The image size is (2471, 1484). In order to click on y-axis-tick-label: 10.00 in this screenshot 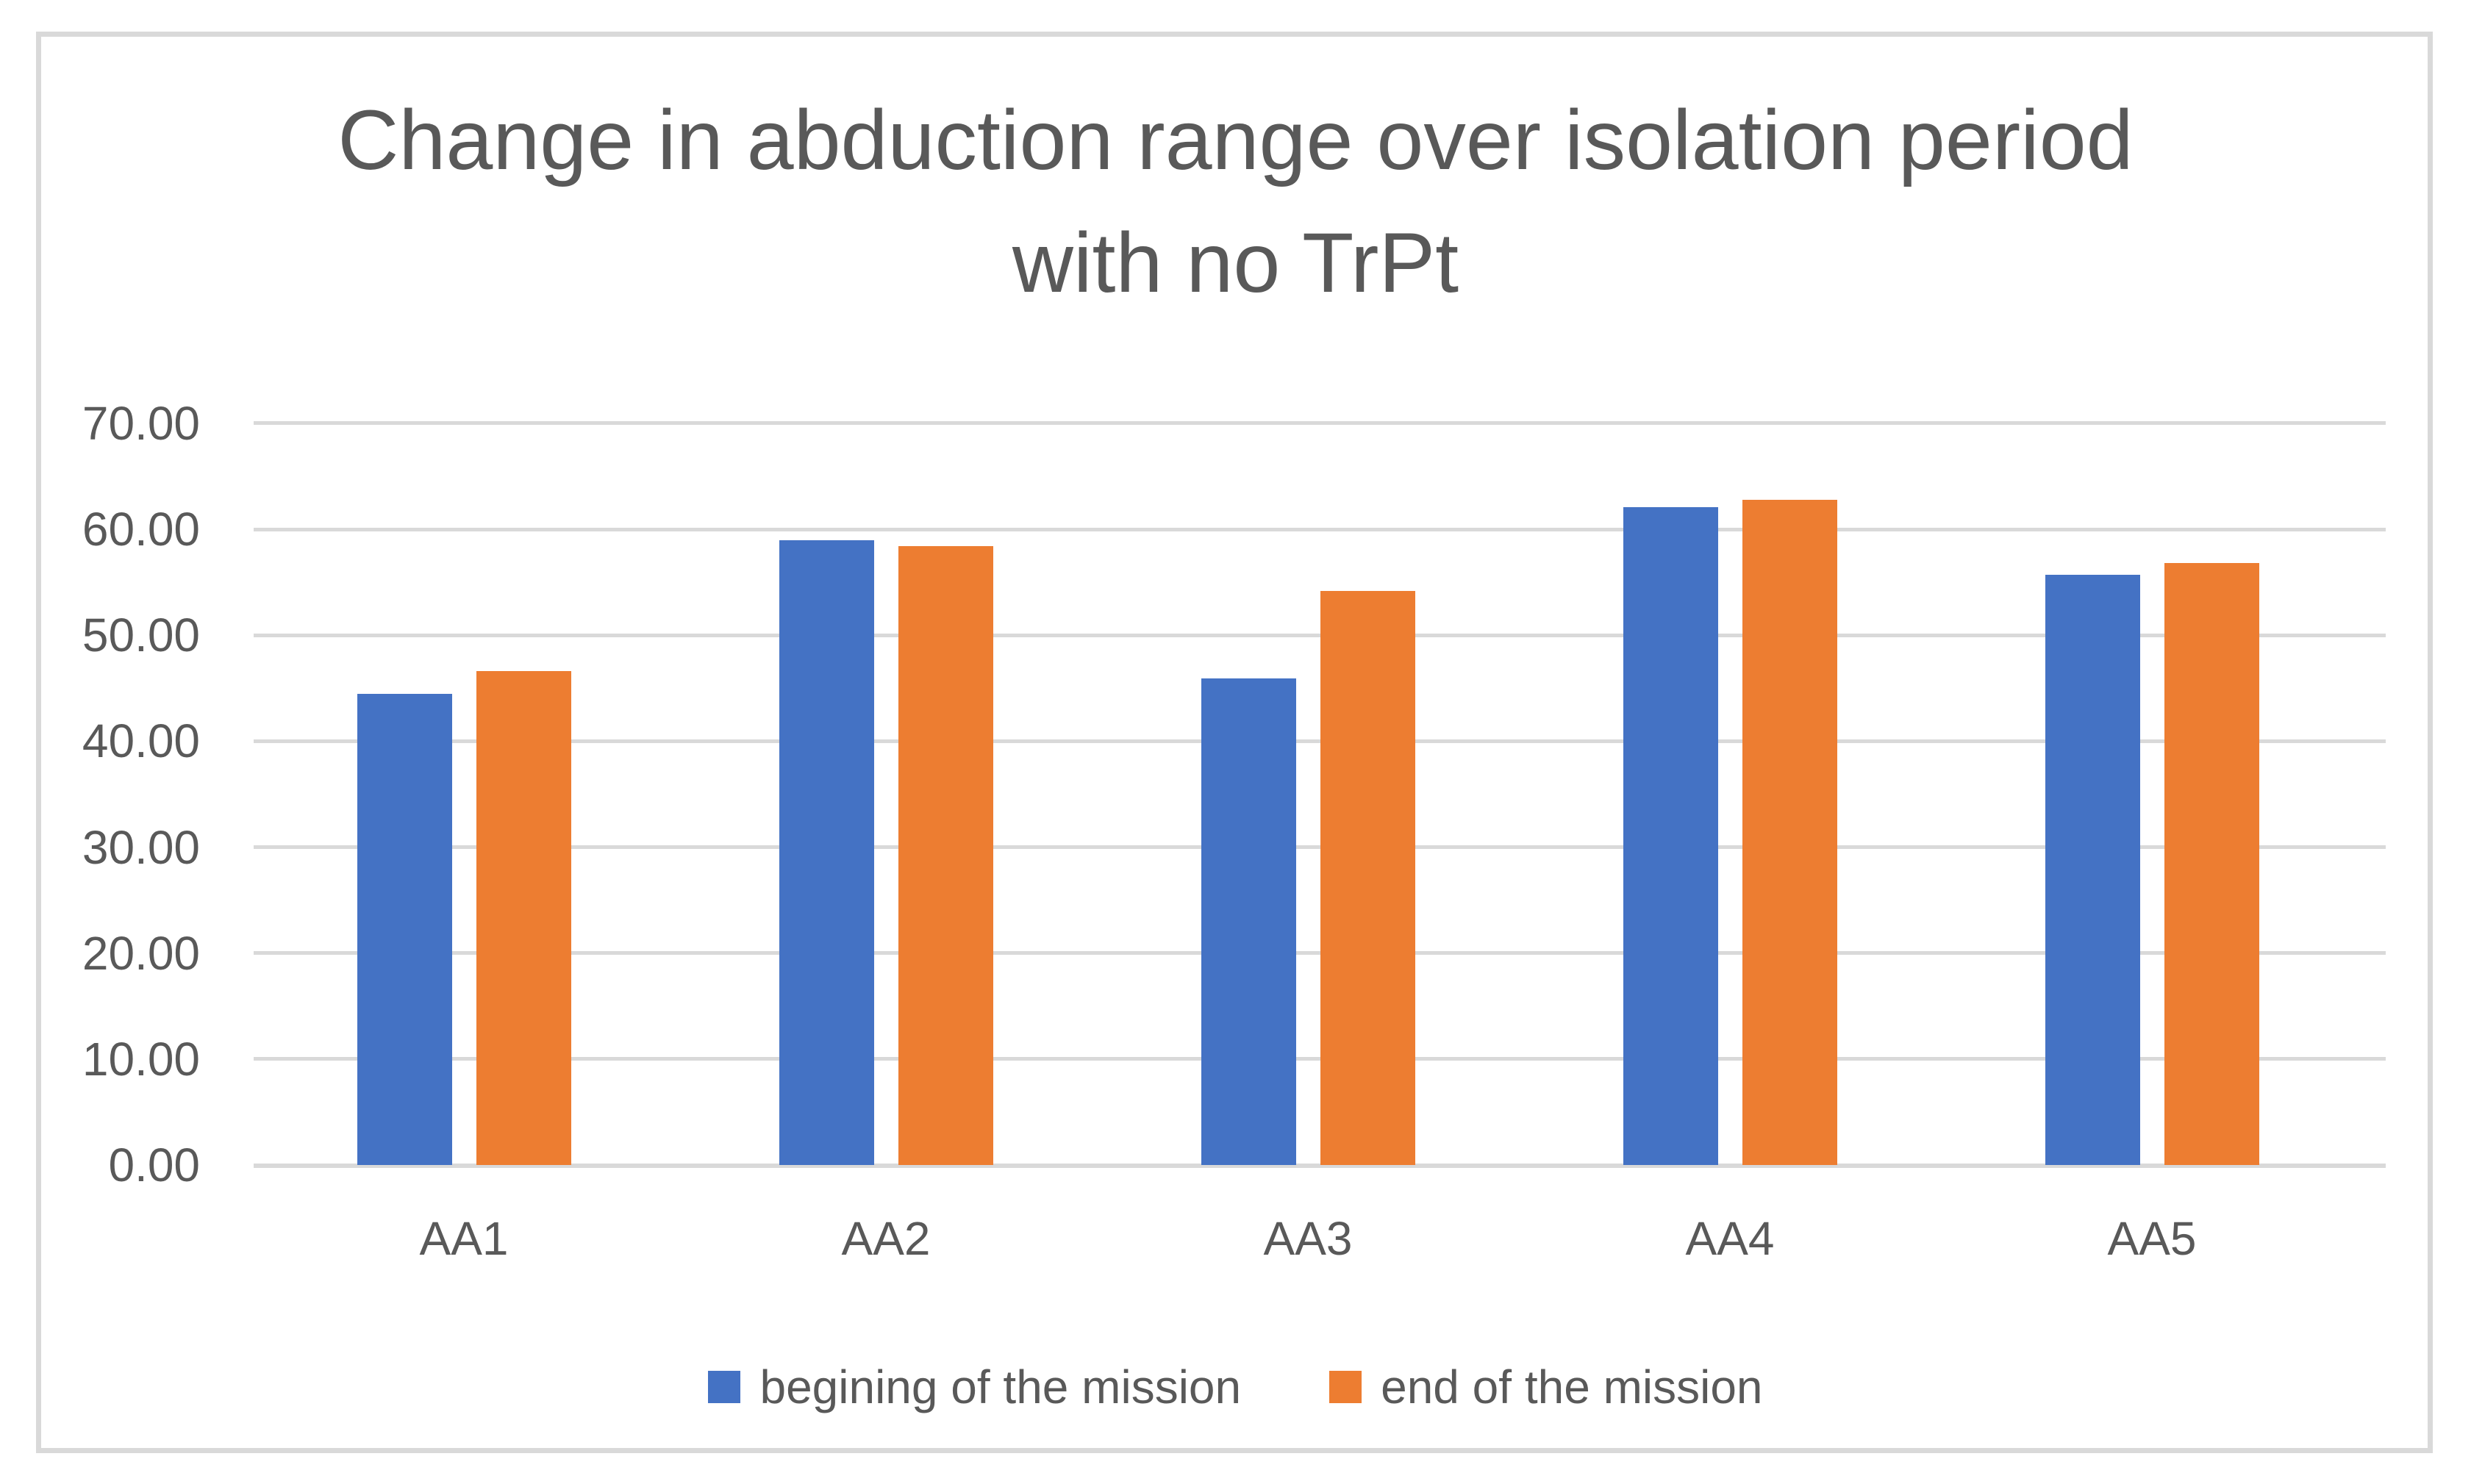, I will do `click(141, 1059)`.